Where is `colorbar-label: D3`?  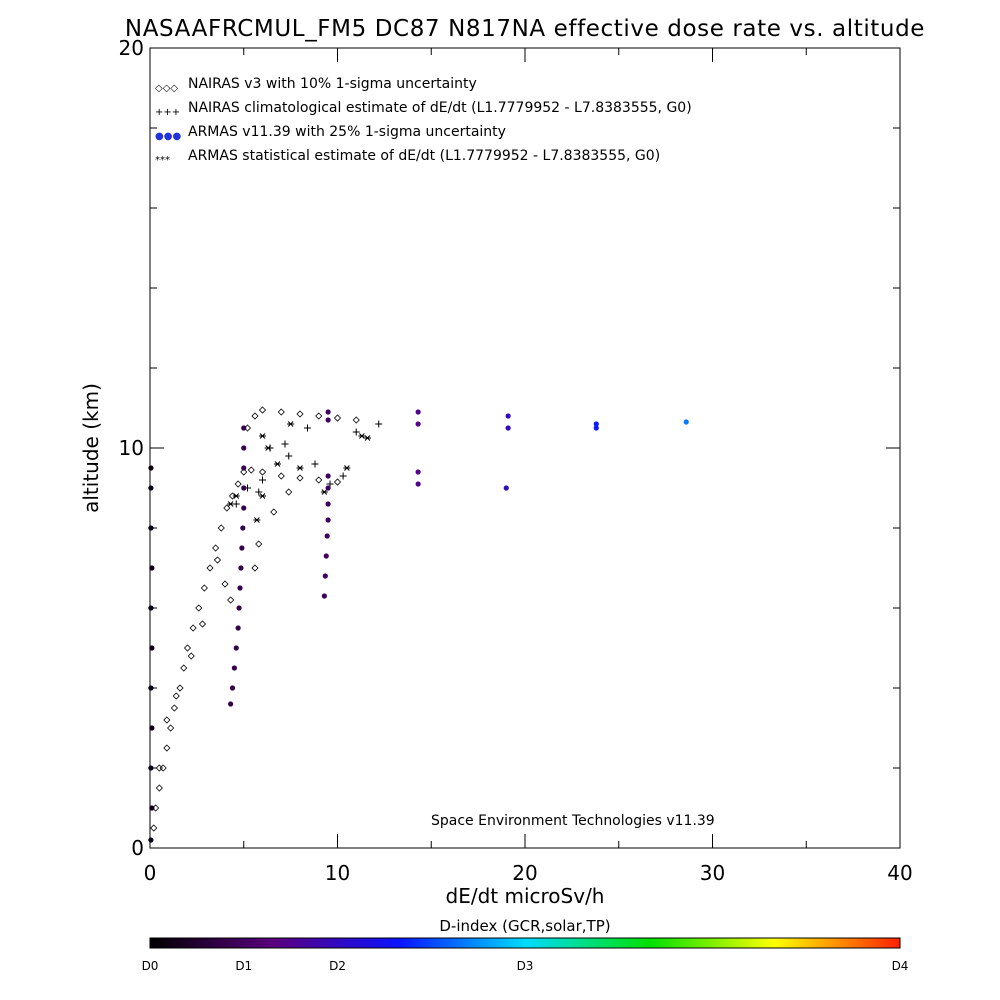 colorbar-label: D3 is located at coordinates (525, 966).